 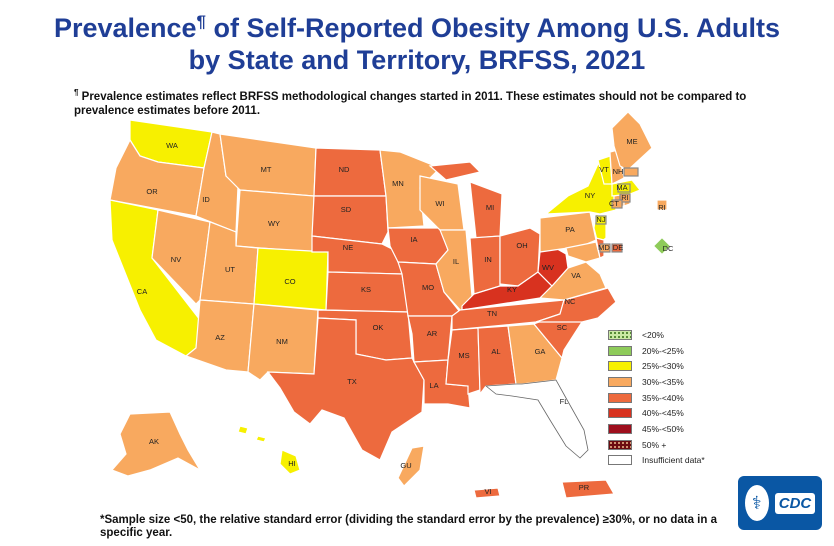 What do you see at coordinates (405, 465) in the screenshot?
I see `label-gu: GU` at bounding box center [405, 465].